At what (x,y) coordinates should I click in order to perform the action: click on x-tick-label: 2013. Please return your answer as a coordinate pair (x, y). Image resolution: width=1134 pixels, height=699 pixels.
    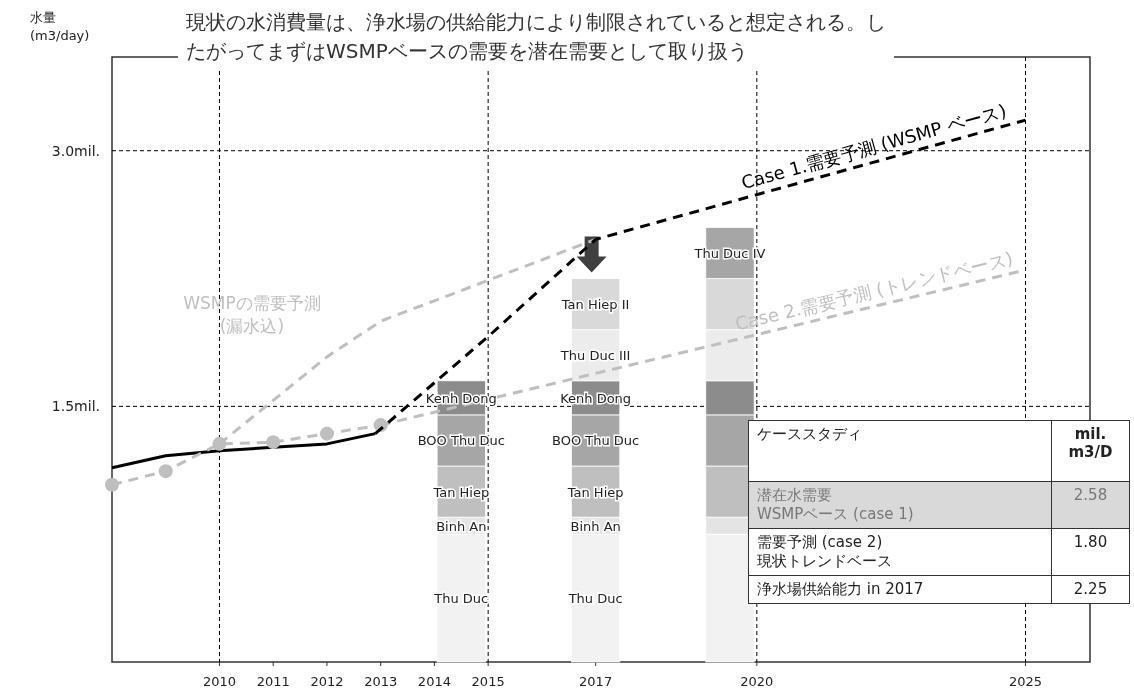
    Looking at the image, I should click on (381, 681).